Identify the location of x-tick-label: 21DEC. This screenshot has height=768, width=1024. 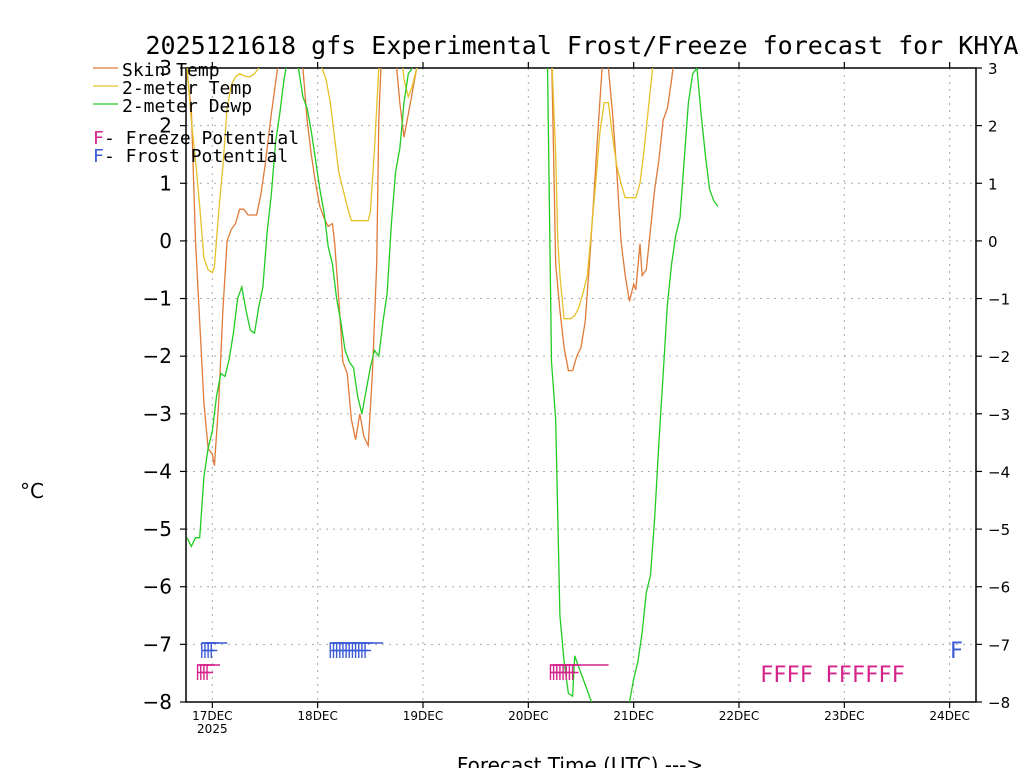
(633, 716).